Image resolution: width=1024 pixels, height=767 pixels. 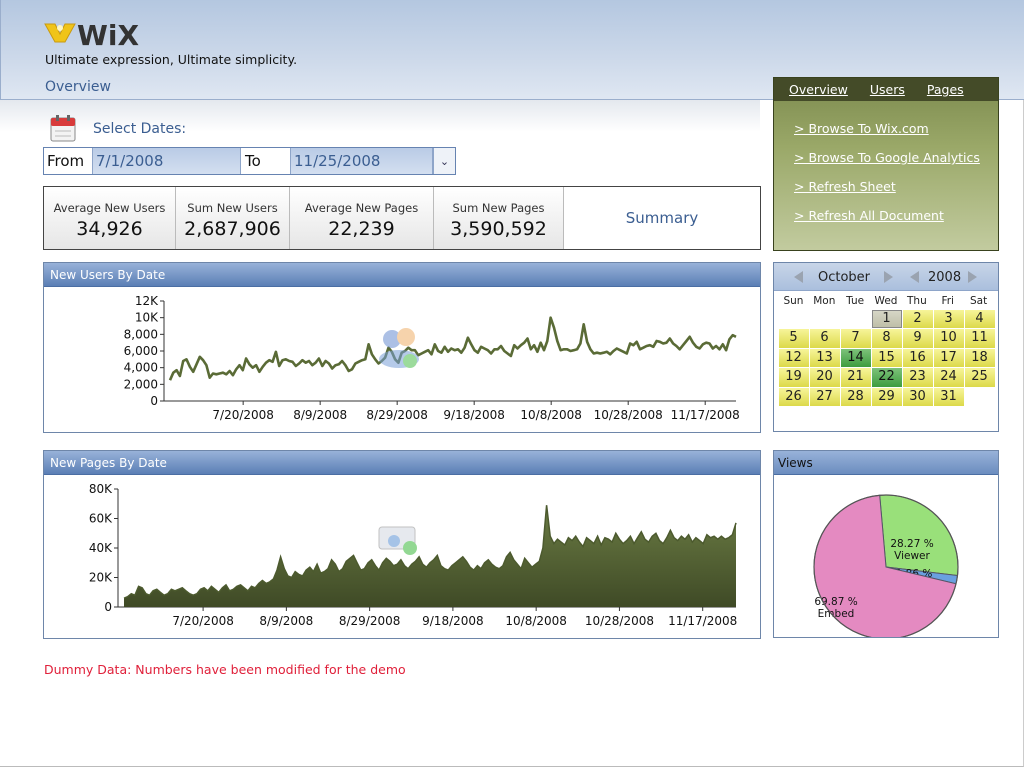 I want to click on tab-users: Users, so click(x=887, y=89).